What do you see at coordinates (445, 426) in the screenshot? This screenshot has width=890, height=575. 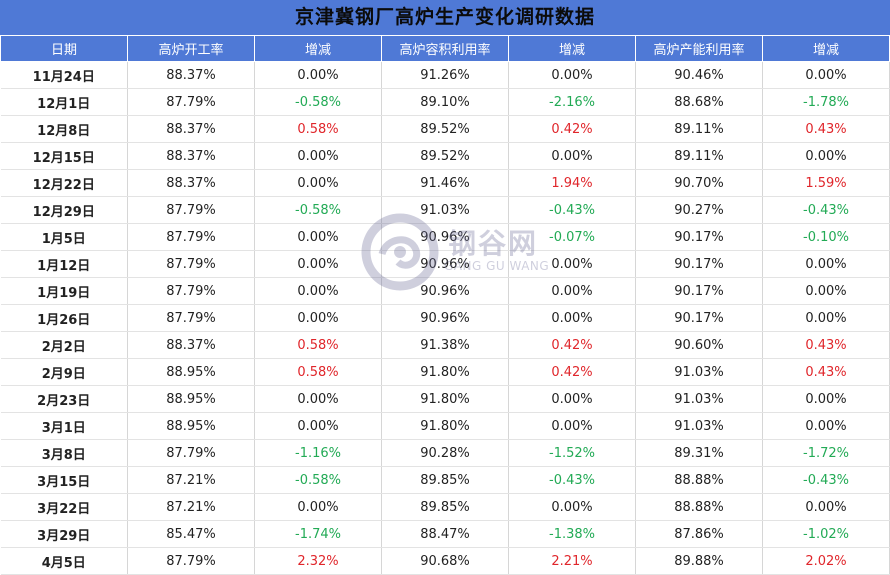 I see `table-row: 3月1日 88.95% 0.00% 91.80% 0.00% 91.03% 0.00%` at bounding box center [445, 426].